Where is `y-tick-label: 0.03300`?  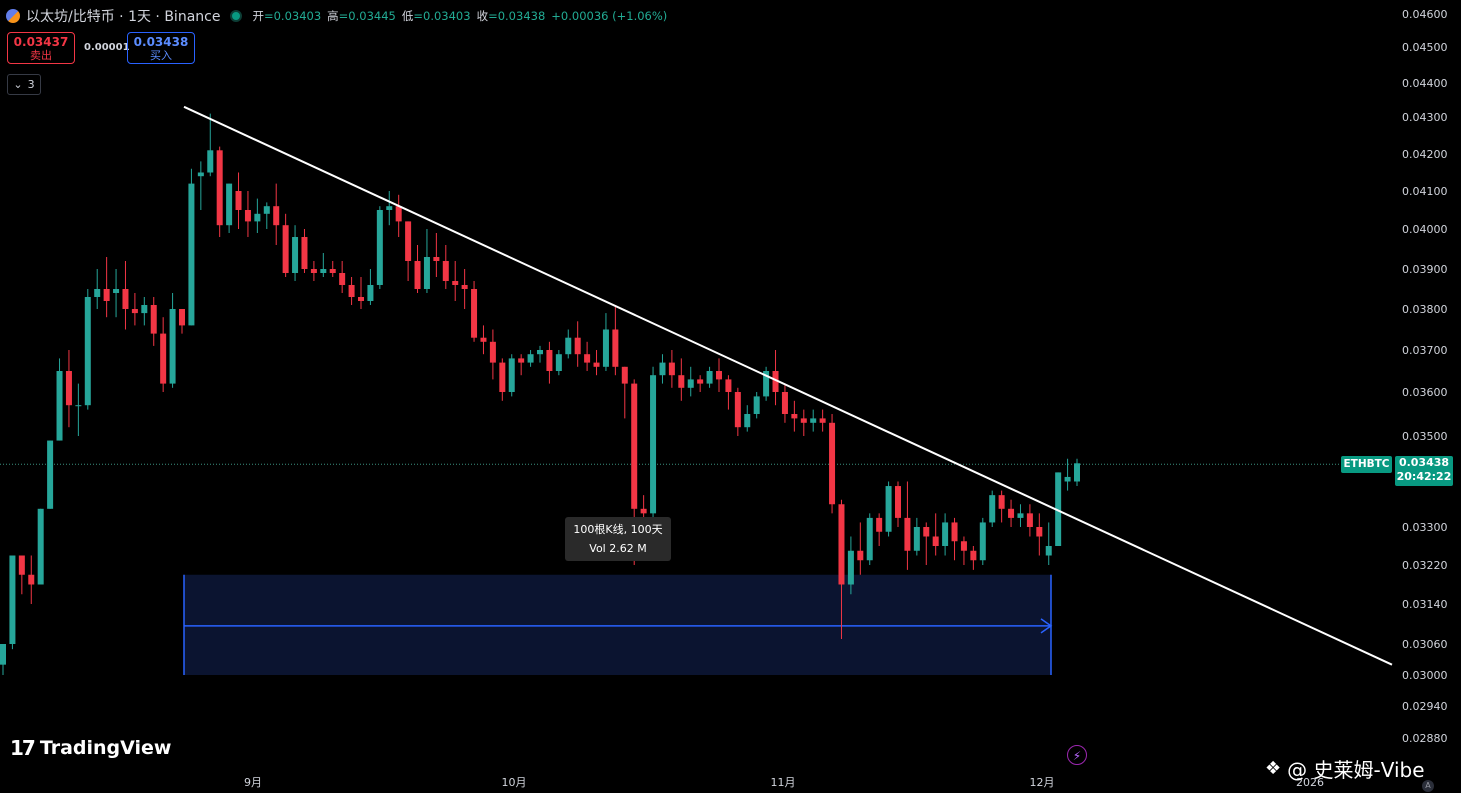
y-tick-label: 0.03300 is located at coordinates (1425, 527).